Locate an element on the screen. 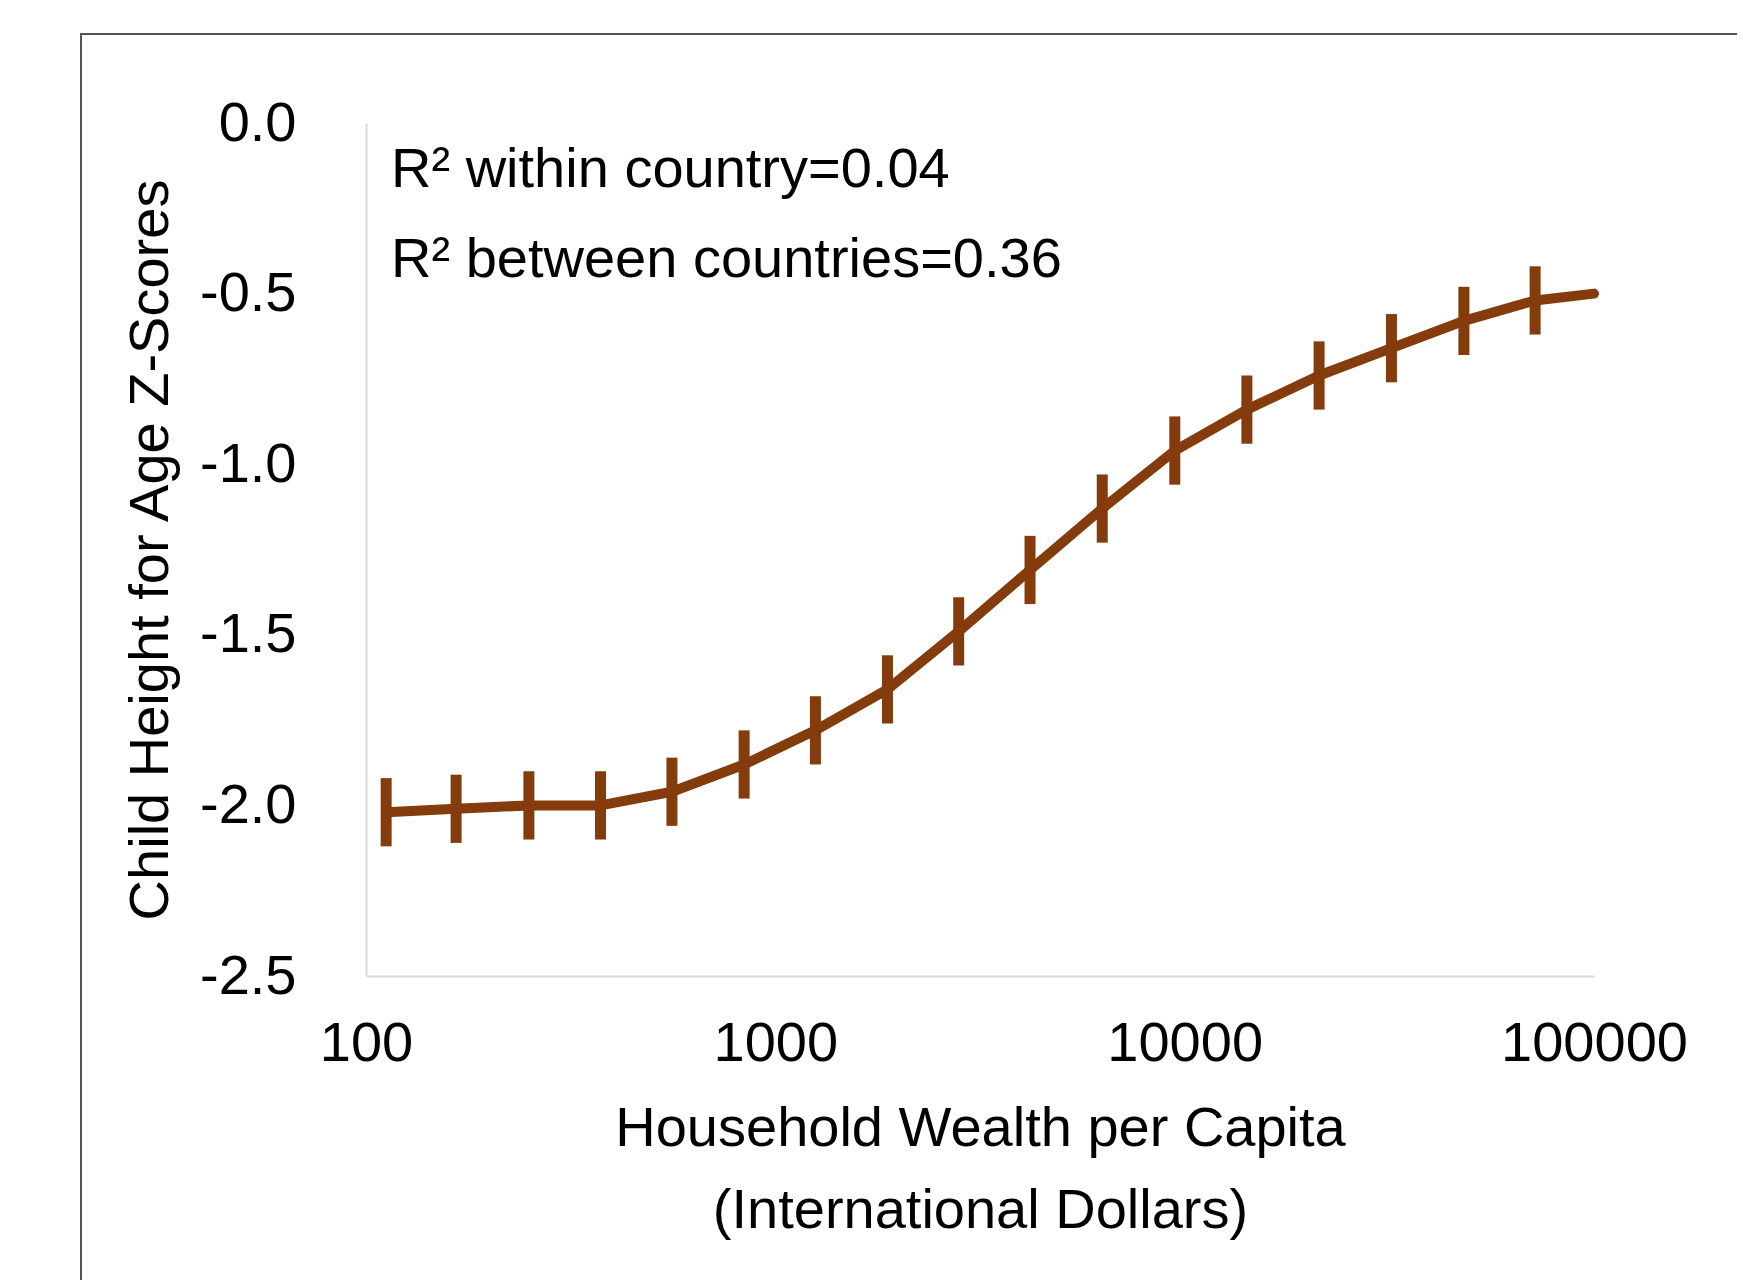 This screenshot has height=1286, width=1743. annotation: R² within country=0.04 is located at coordinates (670, 167).